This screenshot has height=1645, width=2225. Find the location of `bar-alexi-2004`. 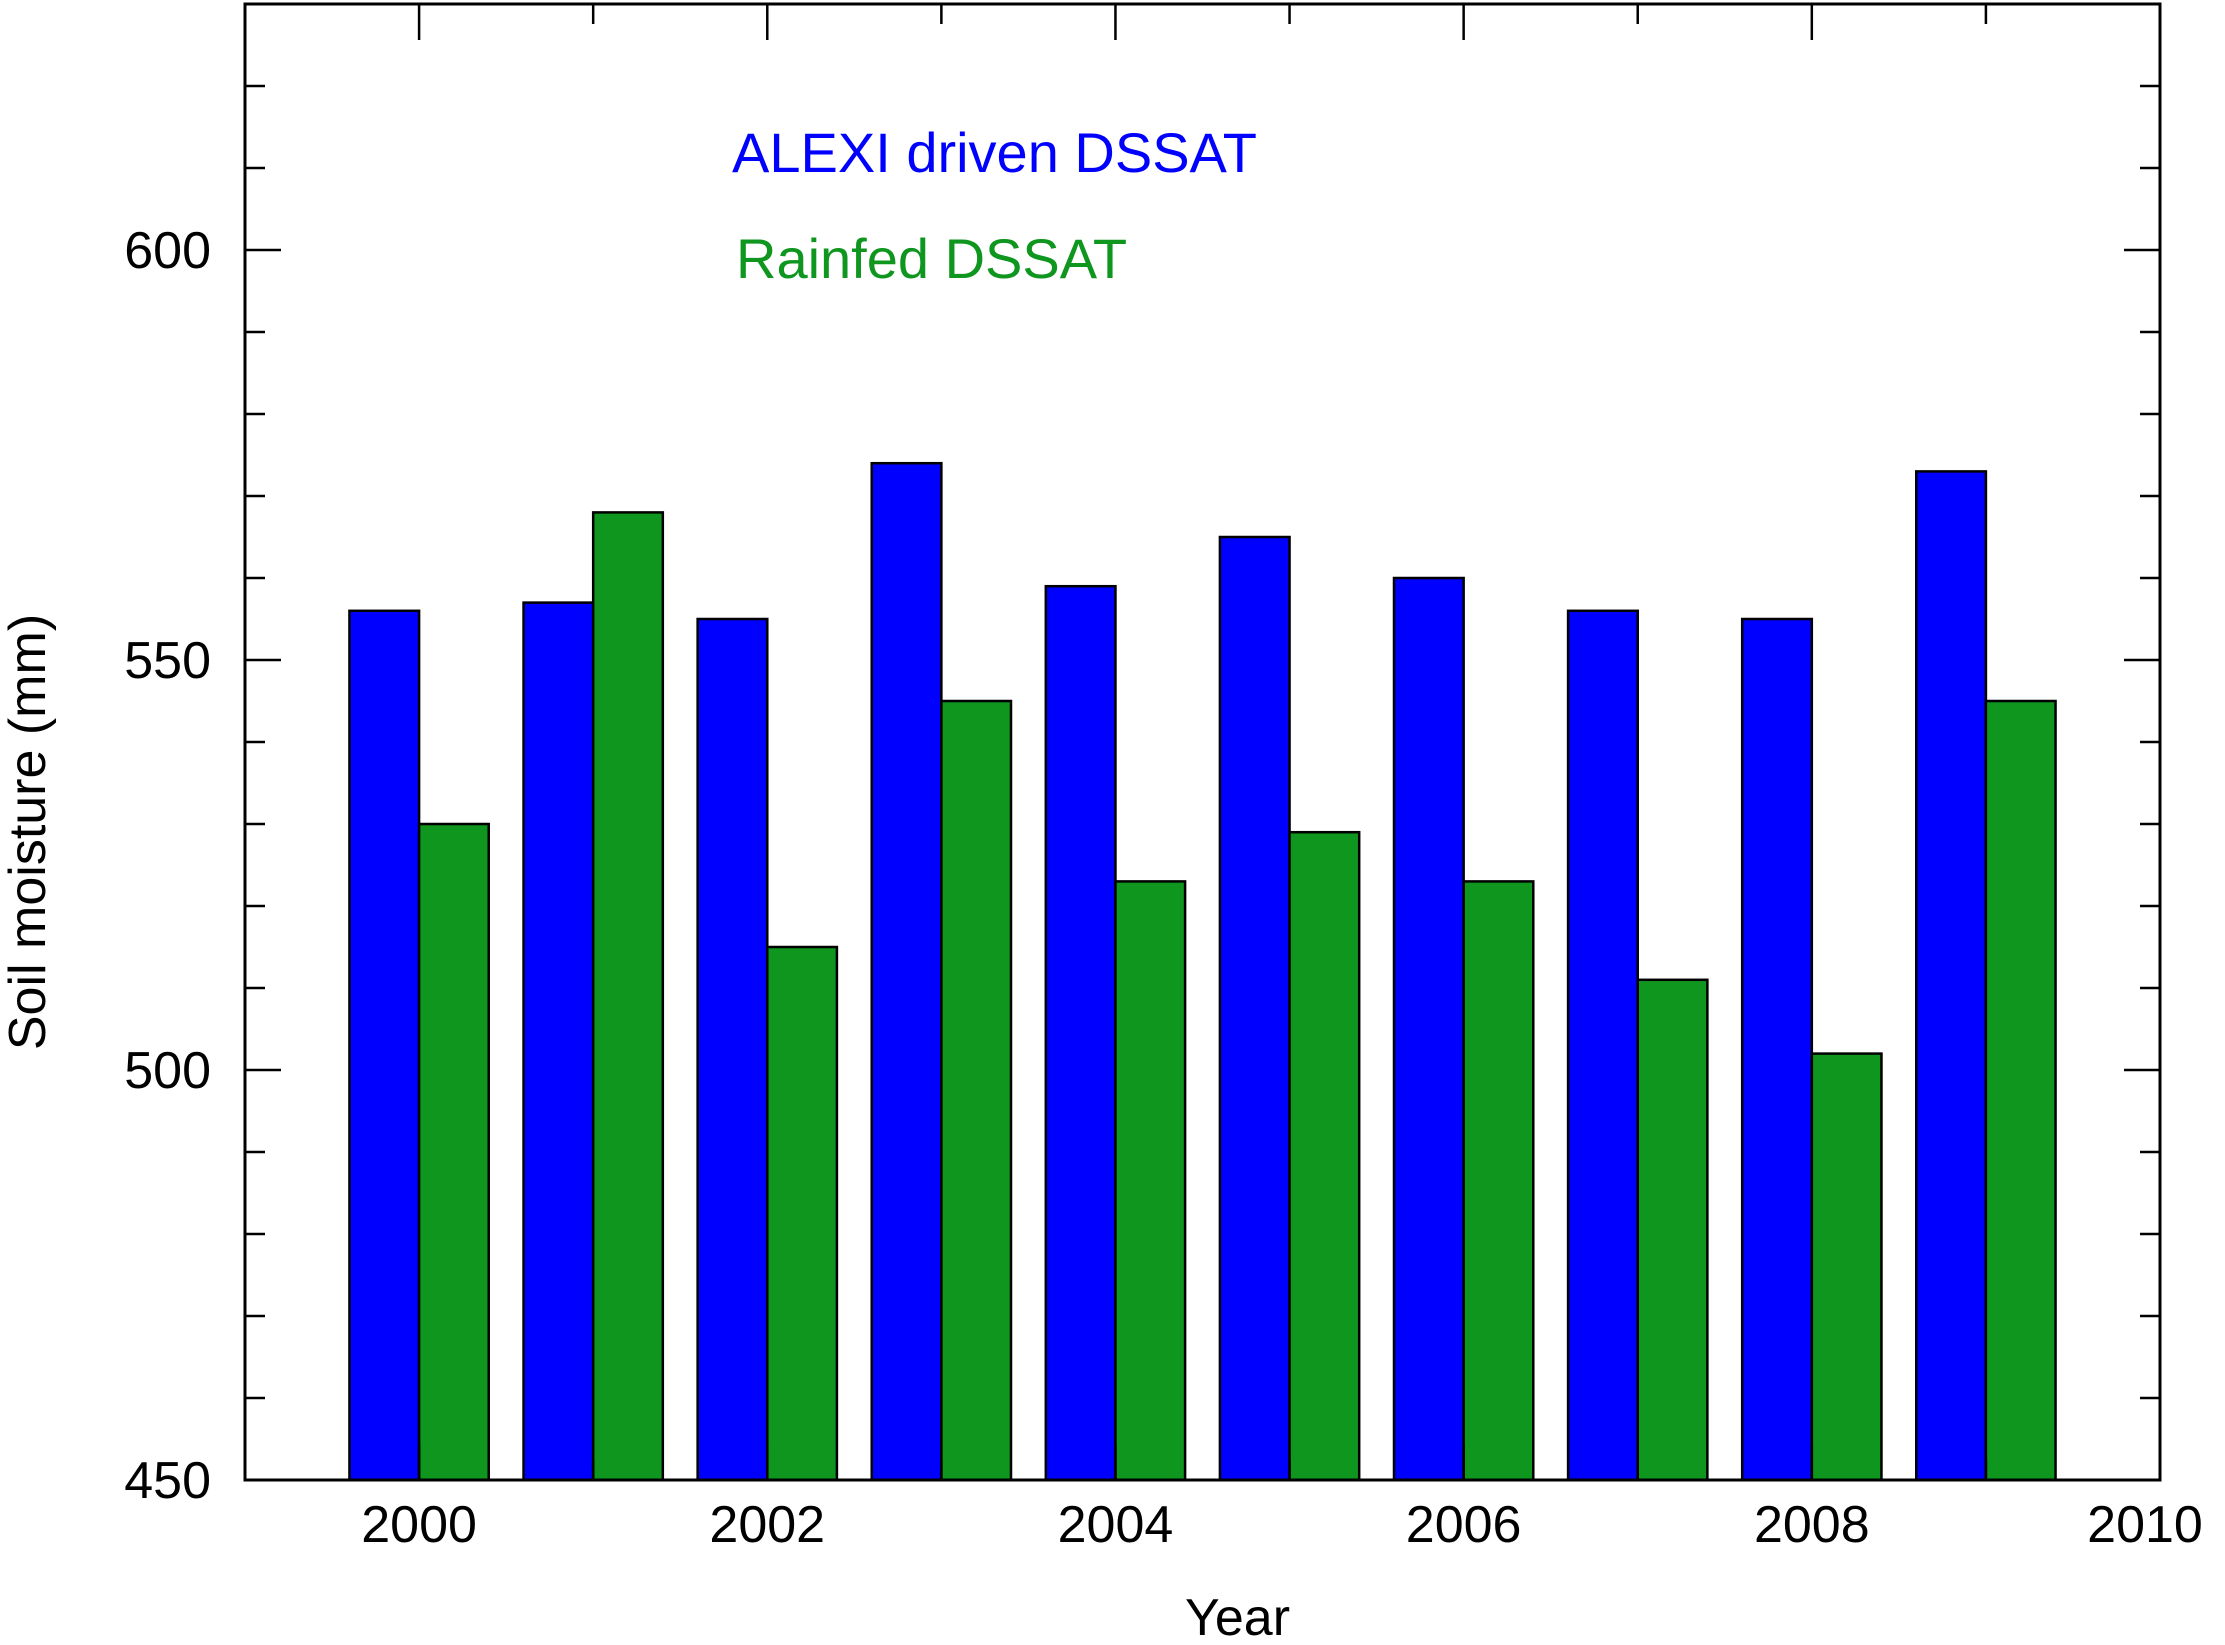

bar-alexi-2004 is located at coordinates (1080, 1033).